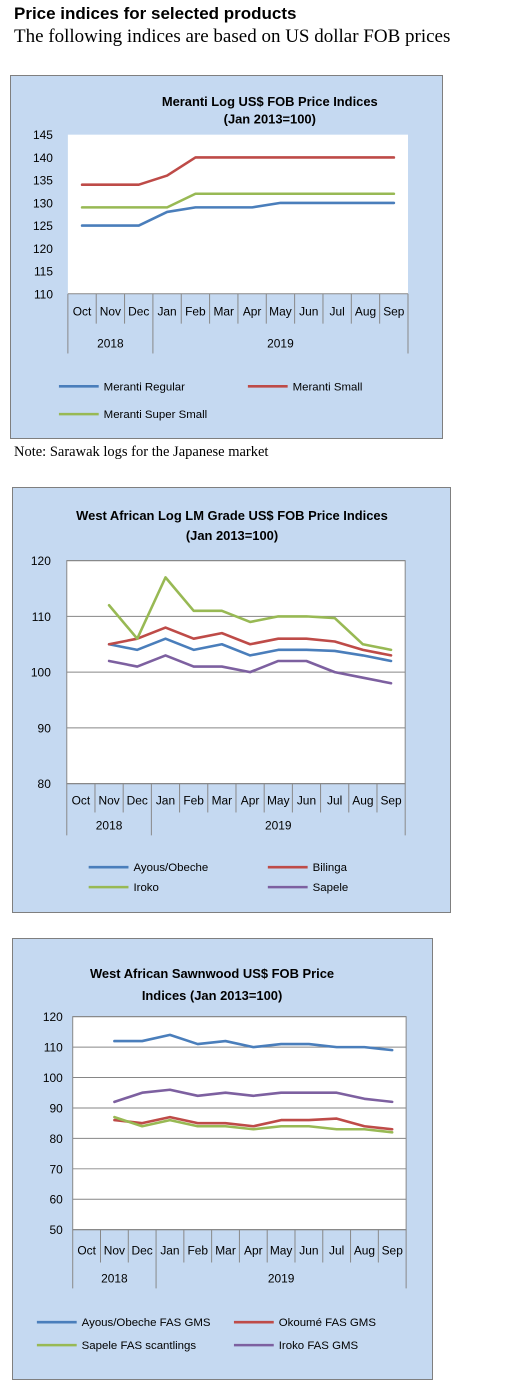  What do you see at coordinates (56, 1200) in the screenshot?
I see `y-tick-label: 60` at bounding box center [56, 1200].